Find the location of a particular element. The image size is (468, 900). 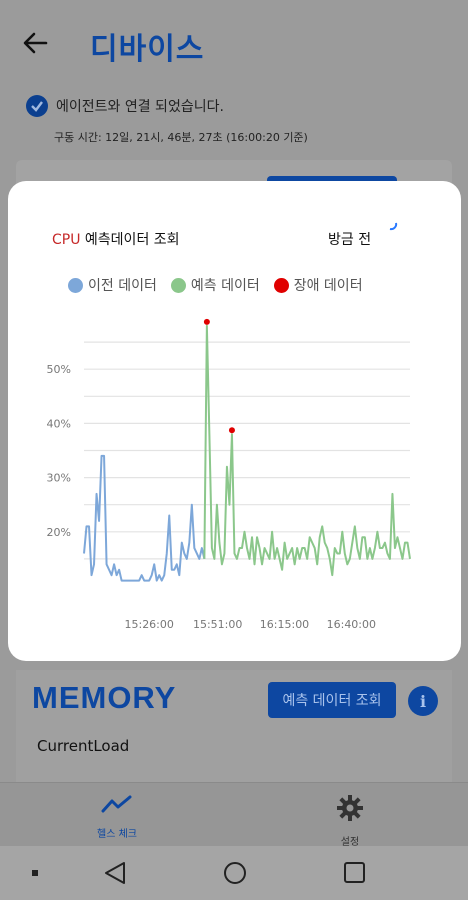

connection-status: 에이전트와 연결 되었습니다. is located at coordinates (125, 106).